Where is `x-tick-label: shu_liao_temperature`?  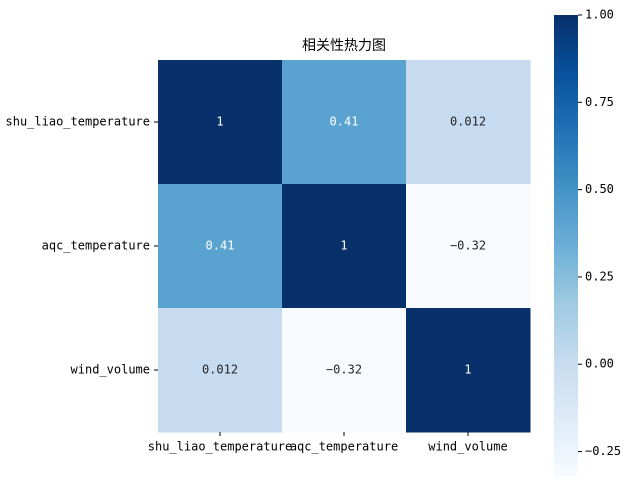
x-tick-label: shu_liao_temperature is located at coordinates (220, 447).